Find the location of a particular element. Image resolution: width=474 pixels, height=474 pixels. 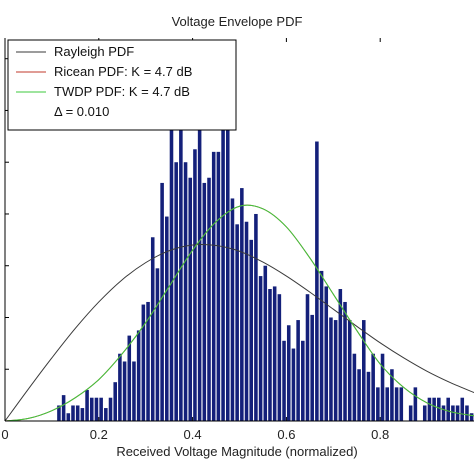

x-tick-label-1: 0.2 is located at coordinates (99, 434).